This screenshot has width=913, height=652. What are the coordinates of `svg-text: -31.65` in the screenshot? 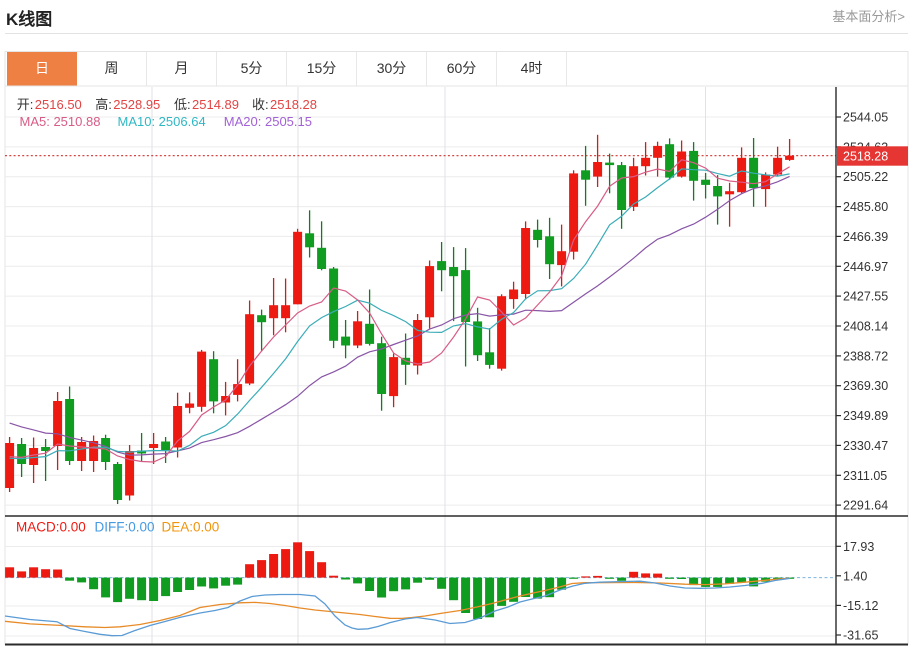 It's located at (860, 636).